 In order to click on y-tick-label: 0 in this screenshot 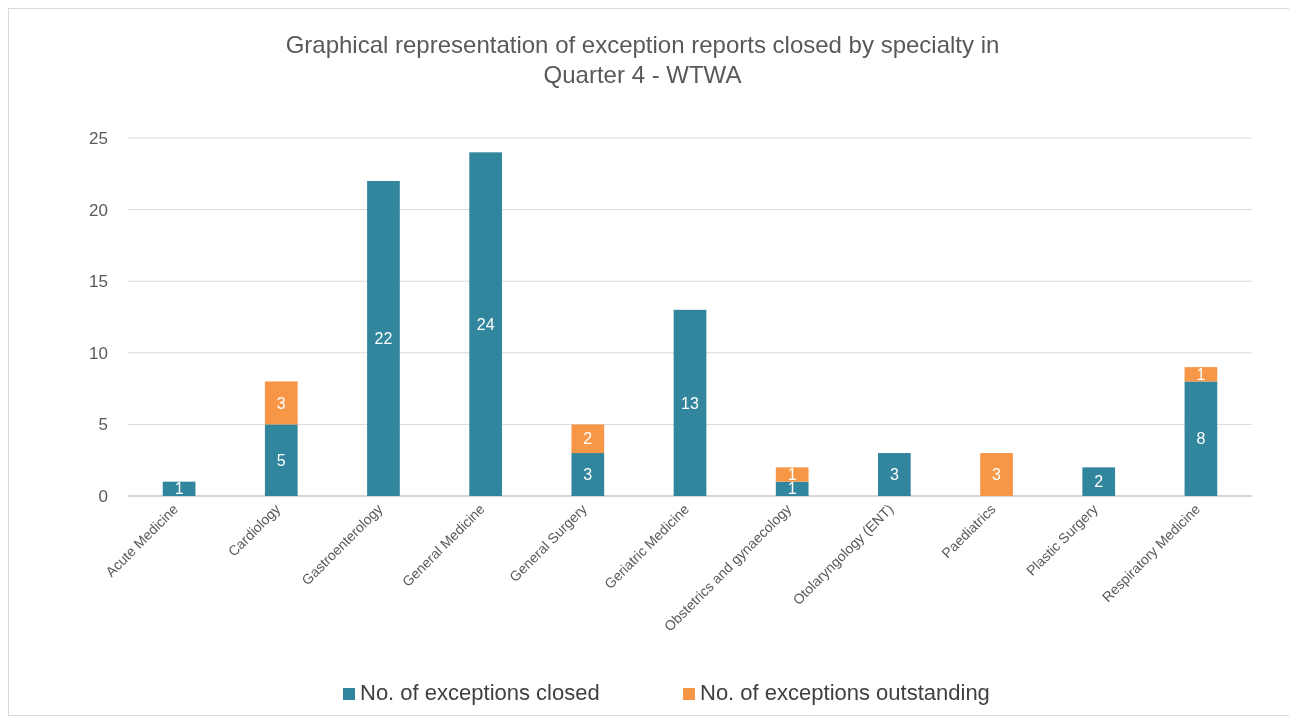, I will do `click(103, 496)`.